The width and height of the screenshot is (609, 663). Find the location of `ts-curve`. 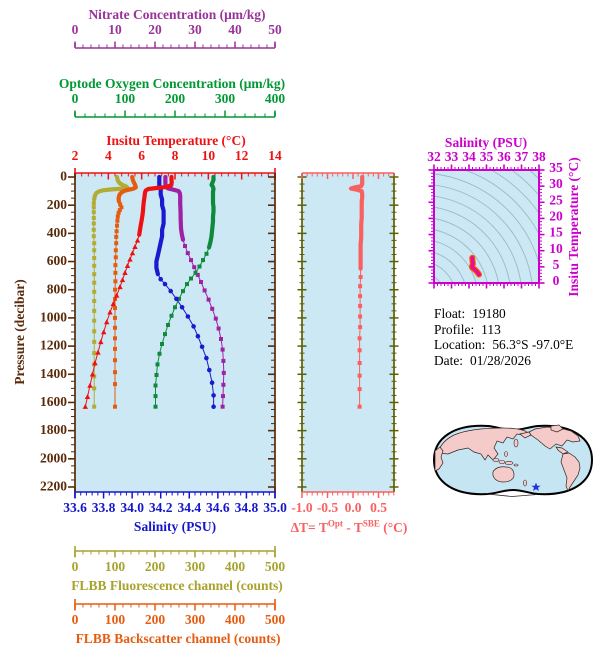

ts-curve is located at coordinates (475, 266).